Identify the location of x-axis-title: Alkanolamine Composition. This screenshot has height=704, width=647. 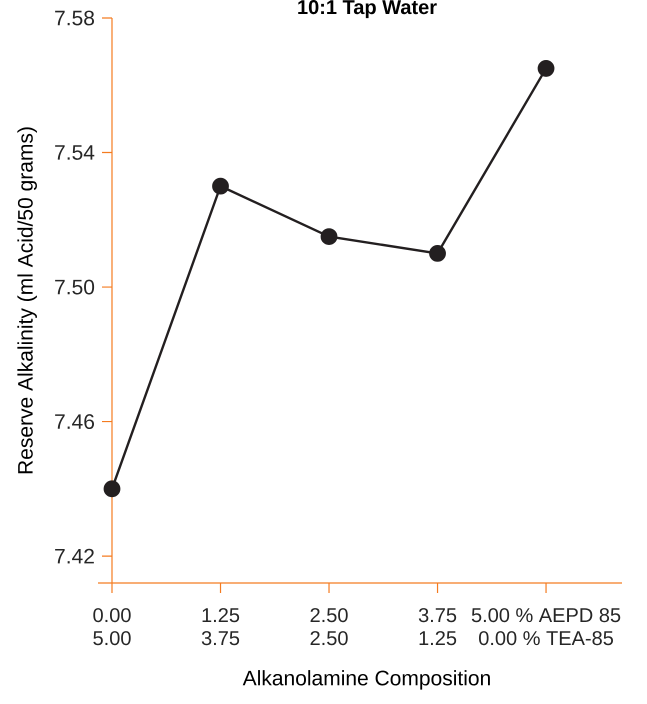
(366, 680).